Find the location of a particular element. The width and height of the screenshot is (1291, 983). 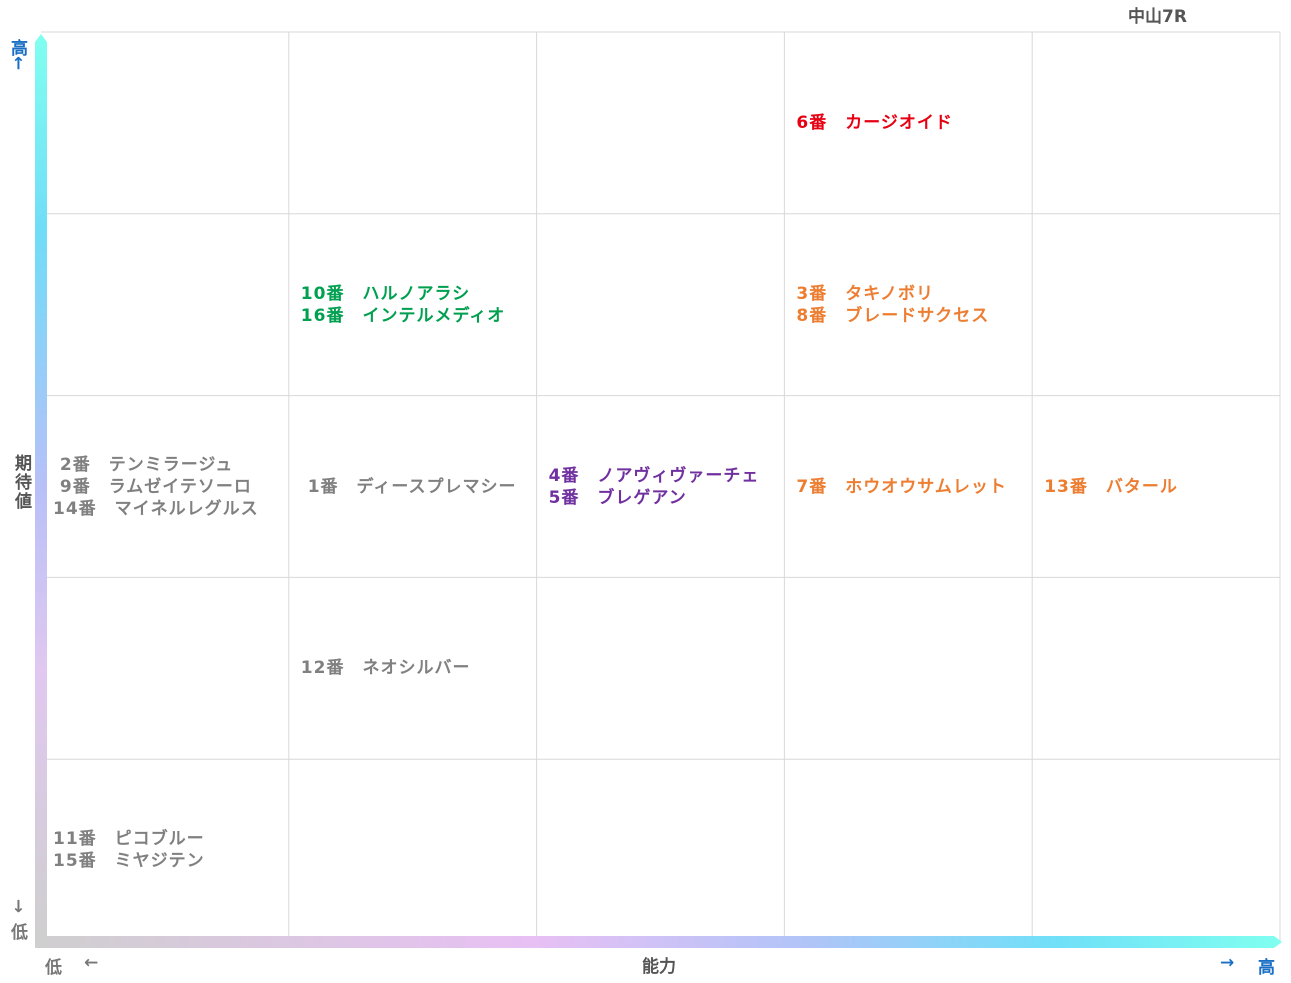

x-axis-label: 能力 is located at coordinates (659, 967).